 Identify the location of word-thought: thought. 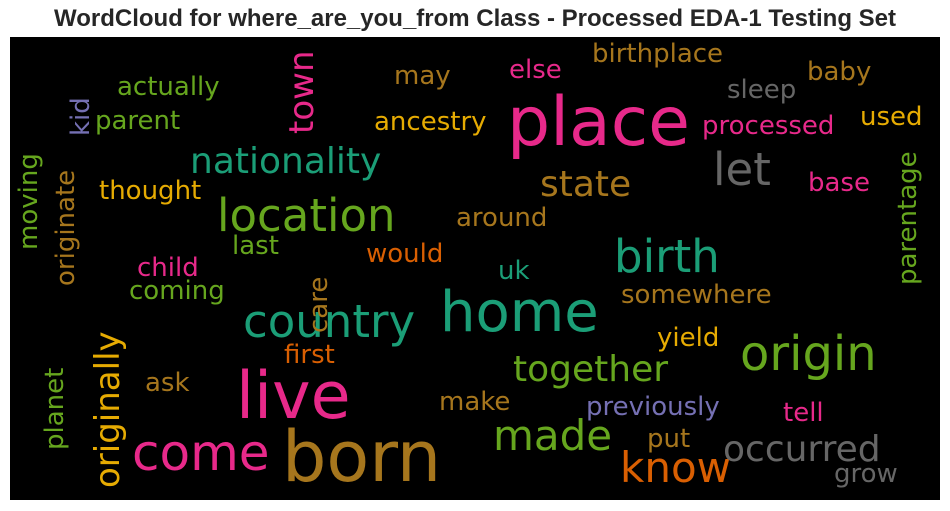
(150, 191).